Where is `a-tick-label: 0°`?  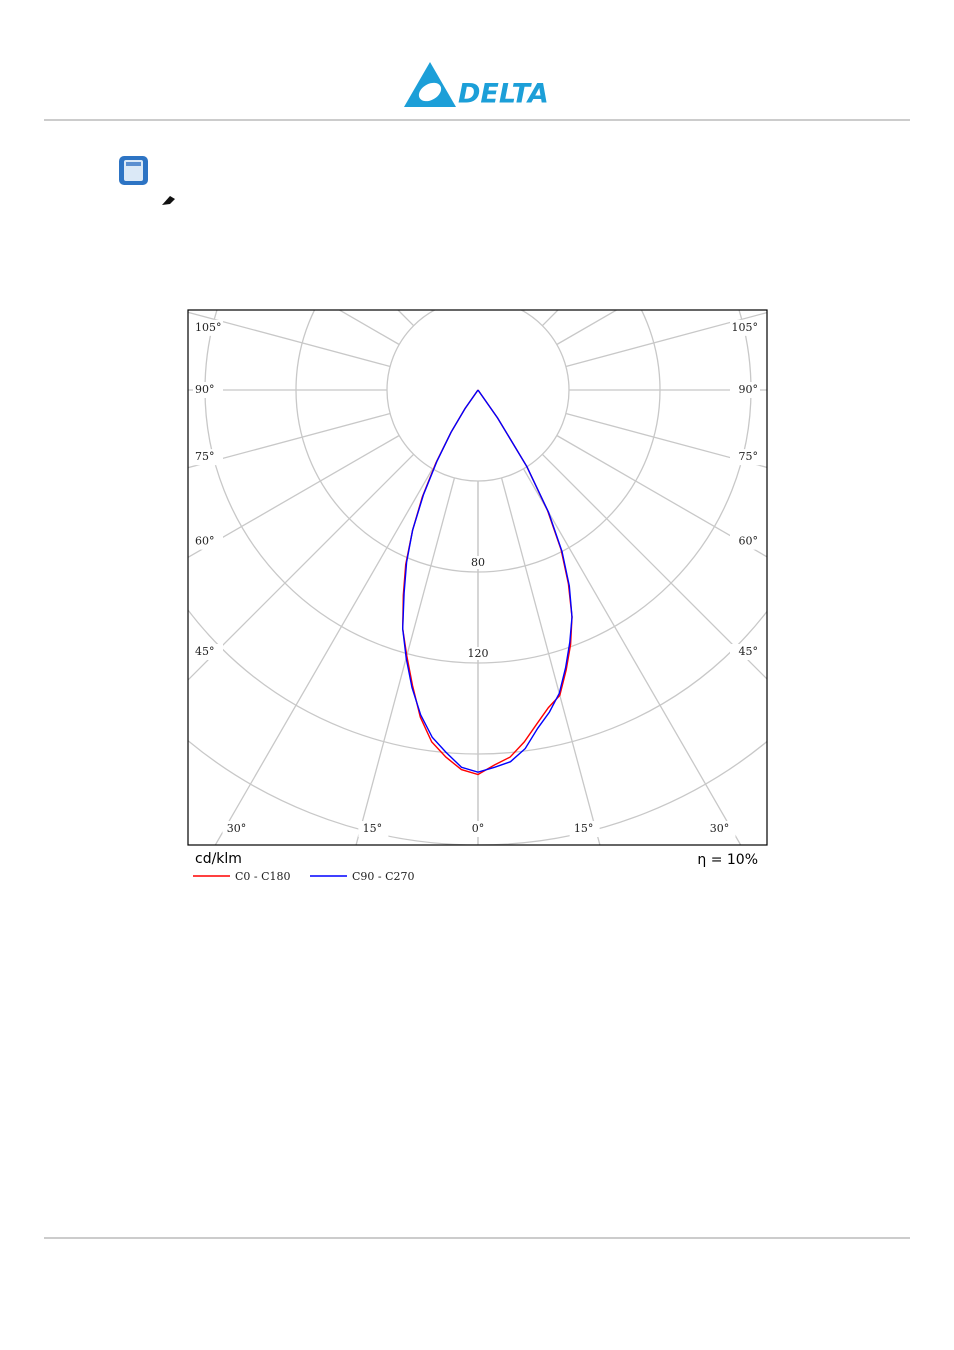
a-tick-label: 0° is located at coordinates (478, 828).